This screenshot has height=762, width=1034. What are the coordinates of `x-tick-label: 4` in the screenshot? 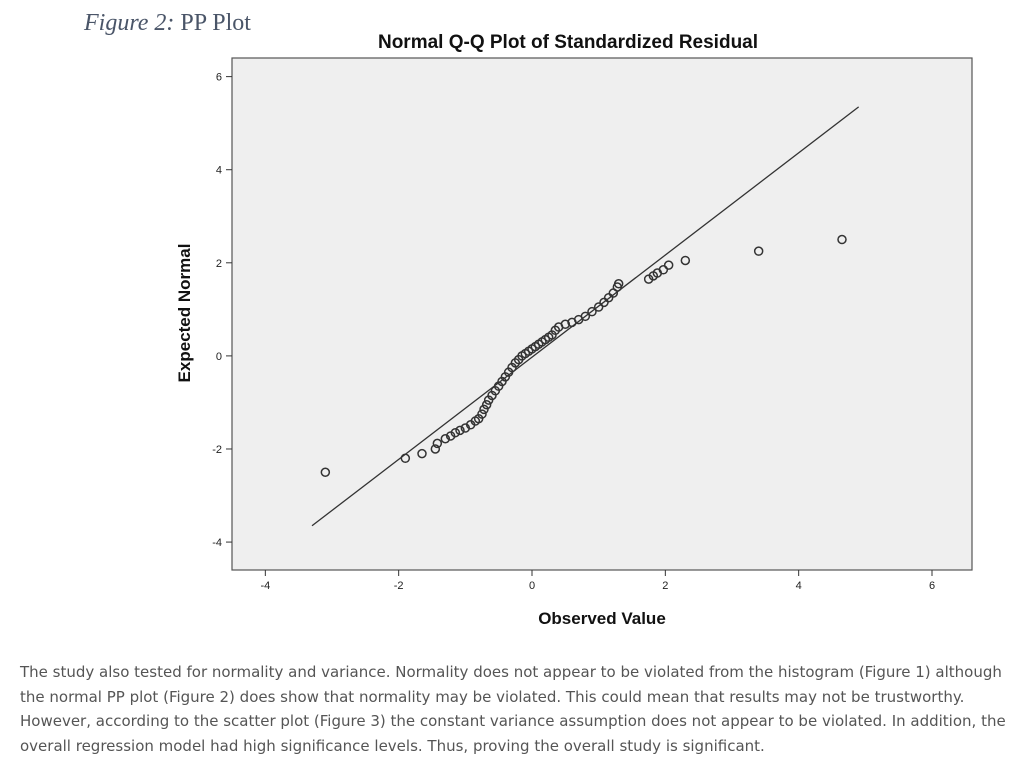 It's located at (799, 586).